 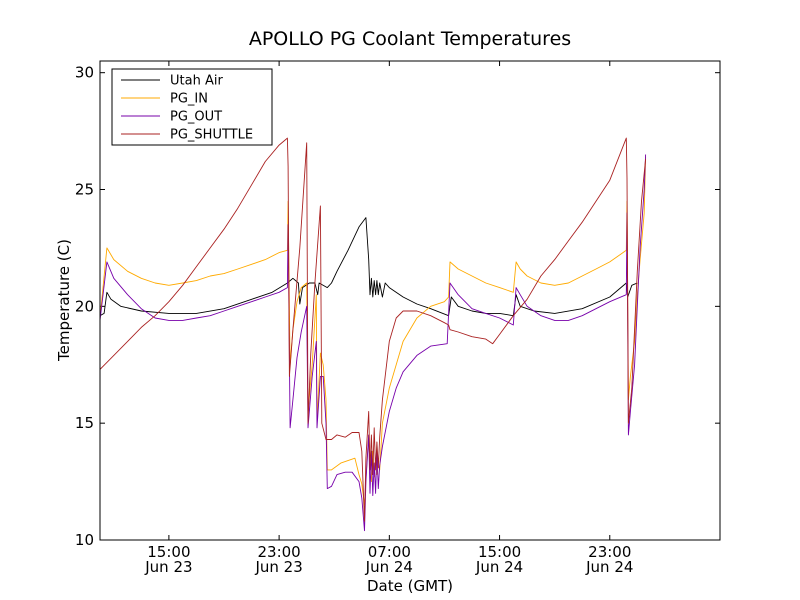 I want to click on series-line-utah-air, so click(x=369, y=267).